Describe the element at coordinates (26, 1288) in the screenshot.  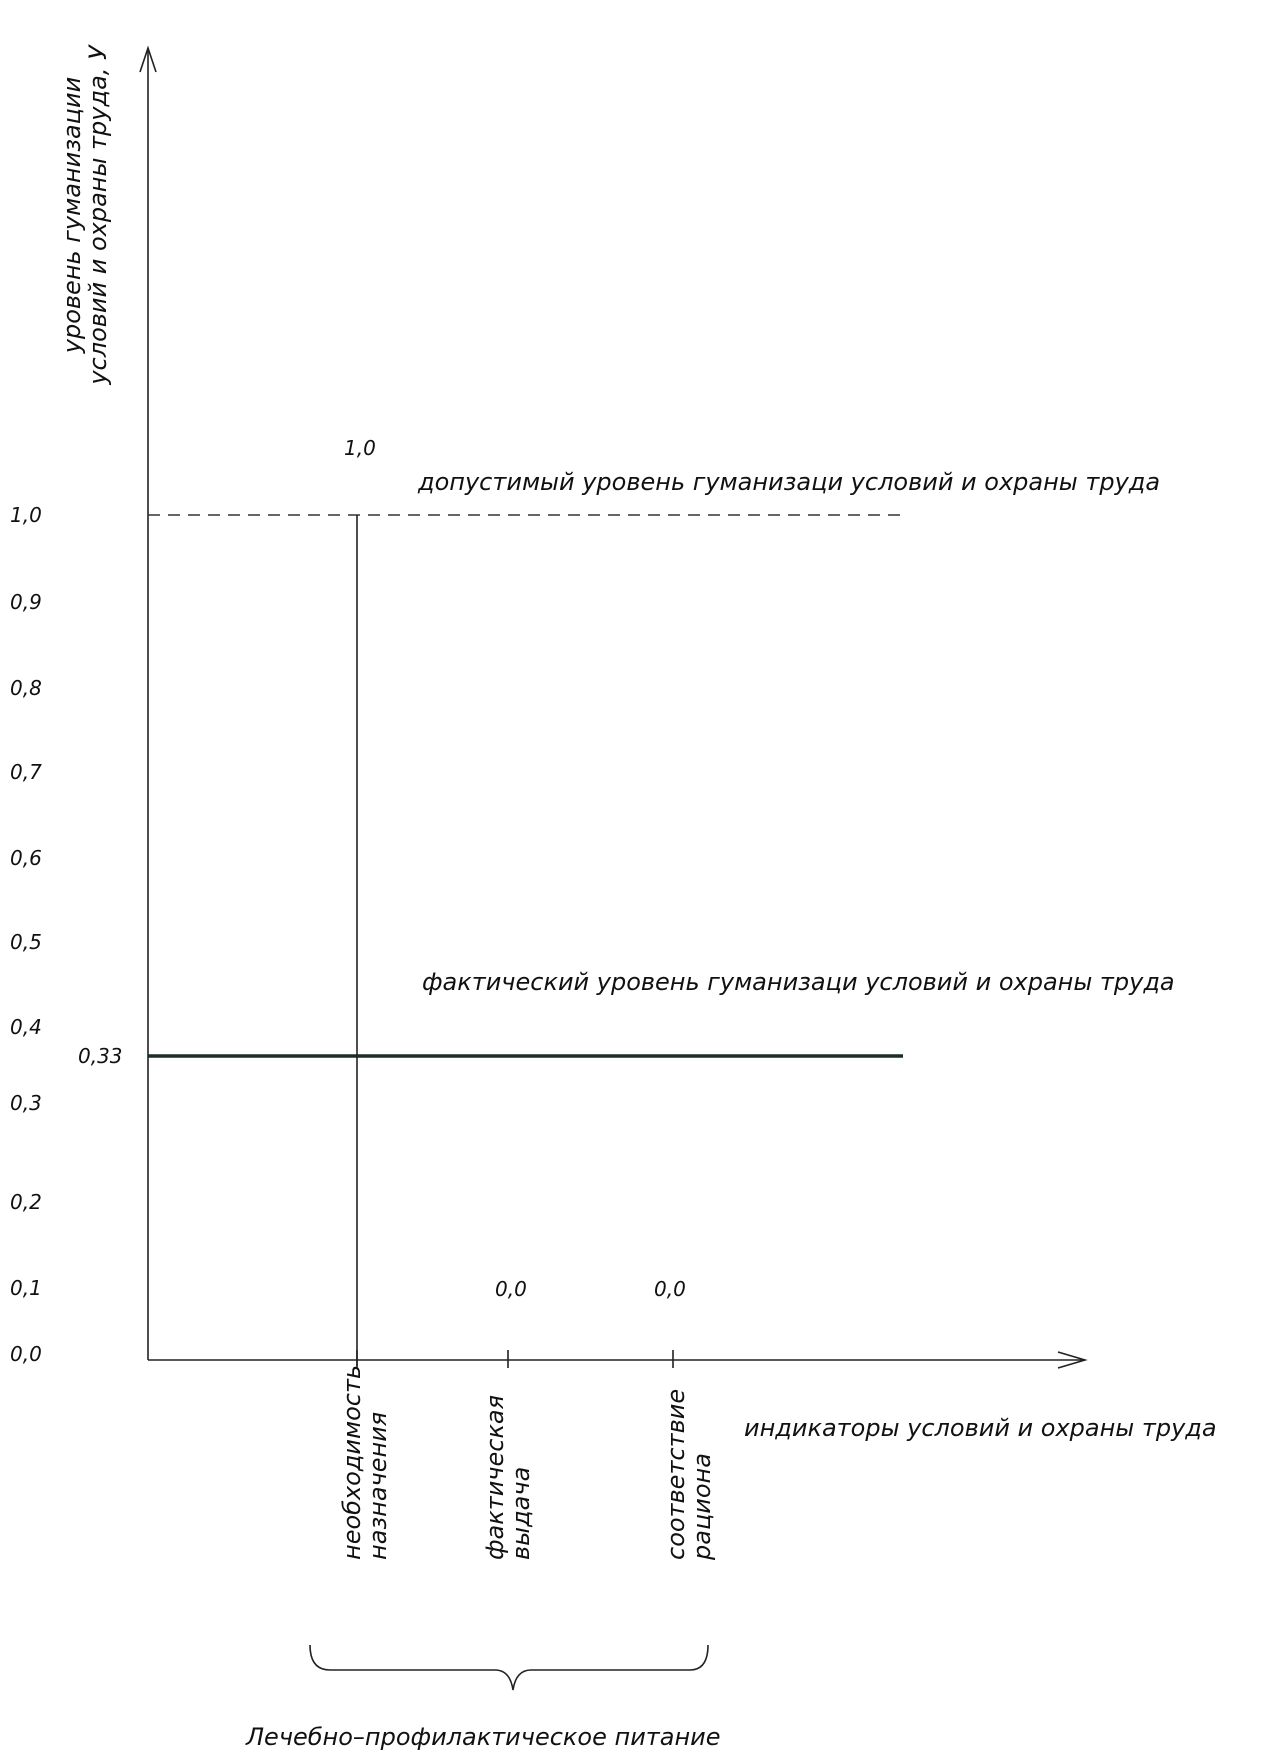
I see `y-tick-label: 0,1` at that location.